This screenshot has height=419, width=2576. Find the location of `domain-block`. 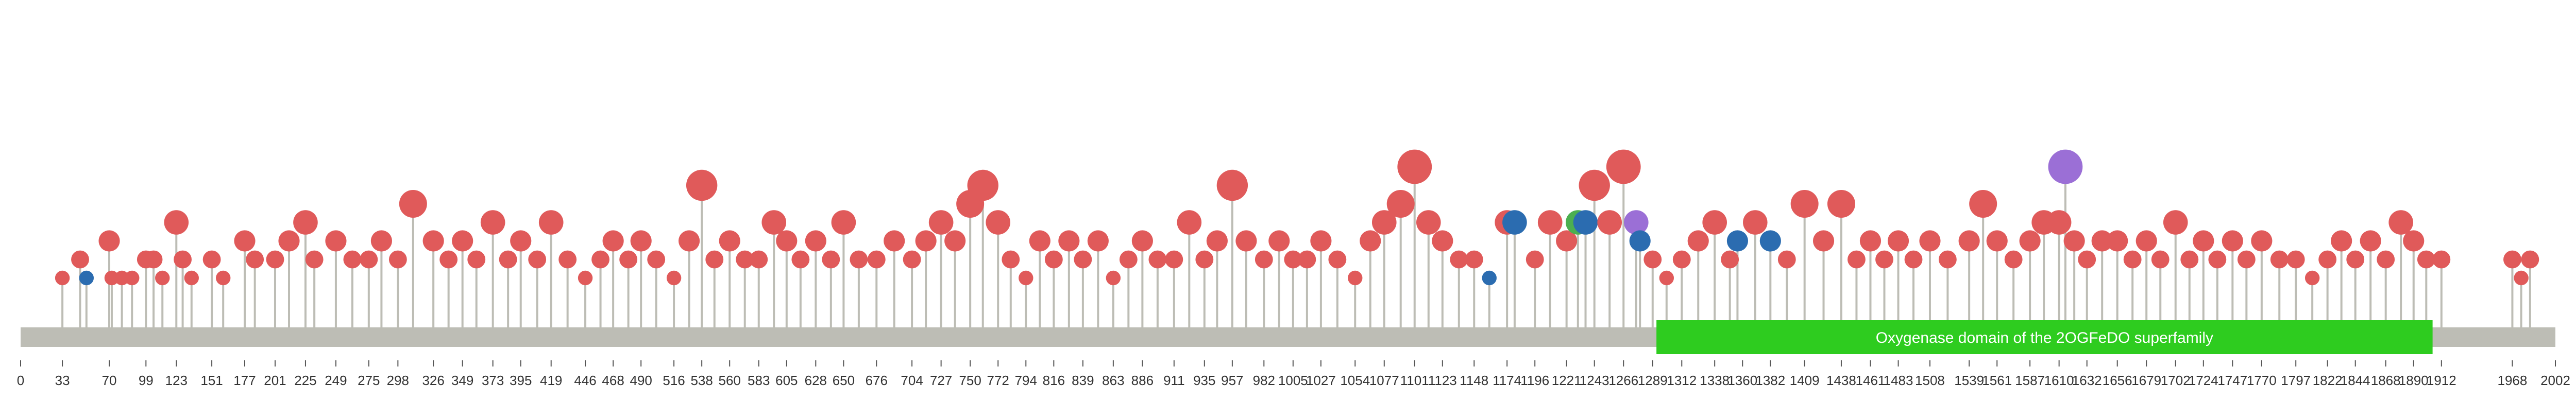

domain-block is located at coordinates (2044, 337).